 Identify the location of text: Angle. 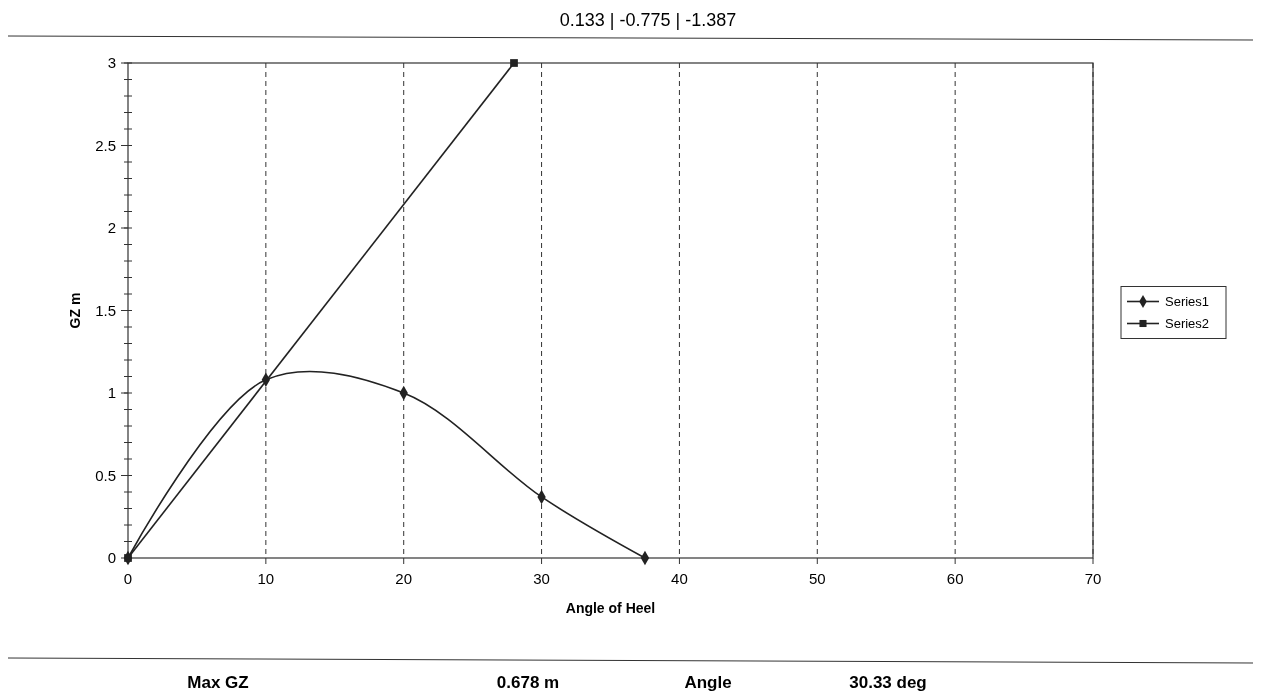
(708, 682).